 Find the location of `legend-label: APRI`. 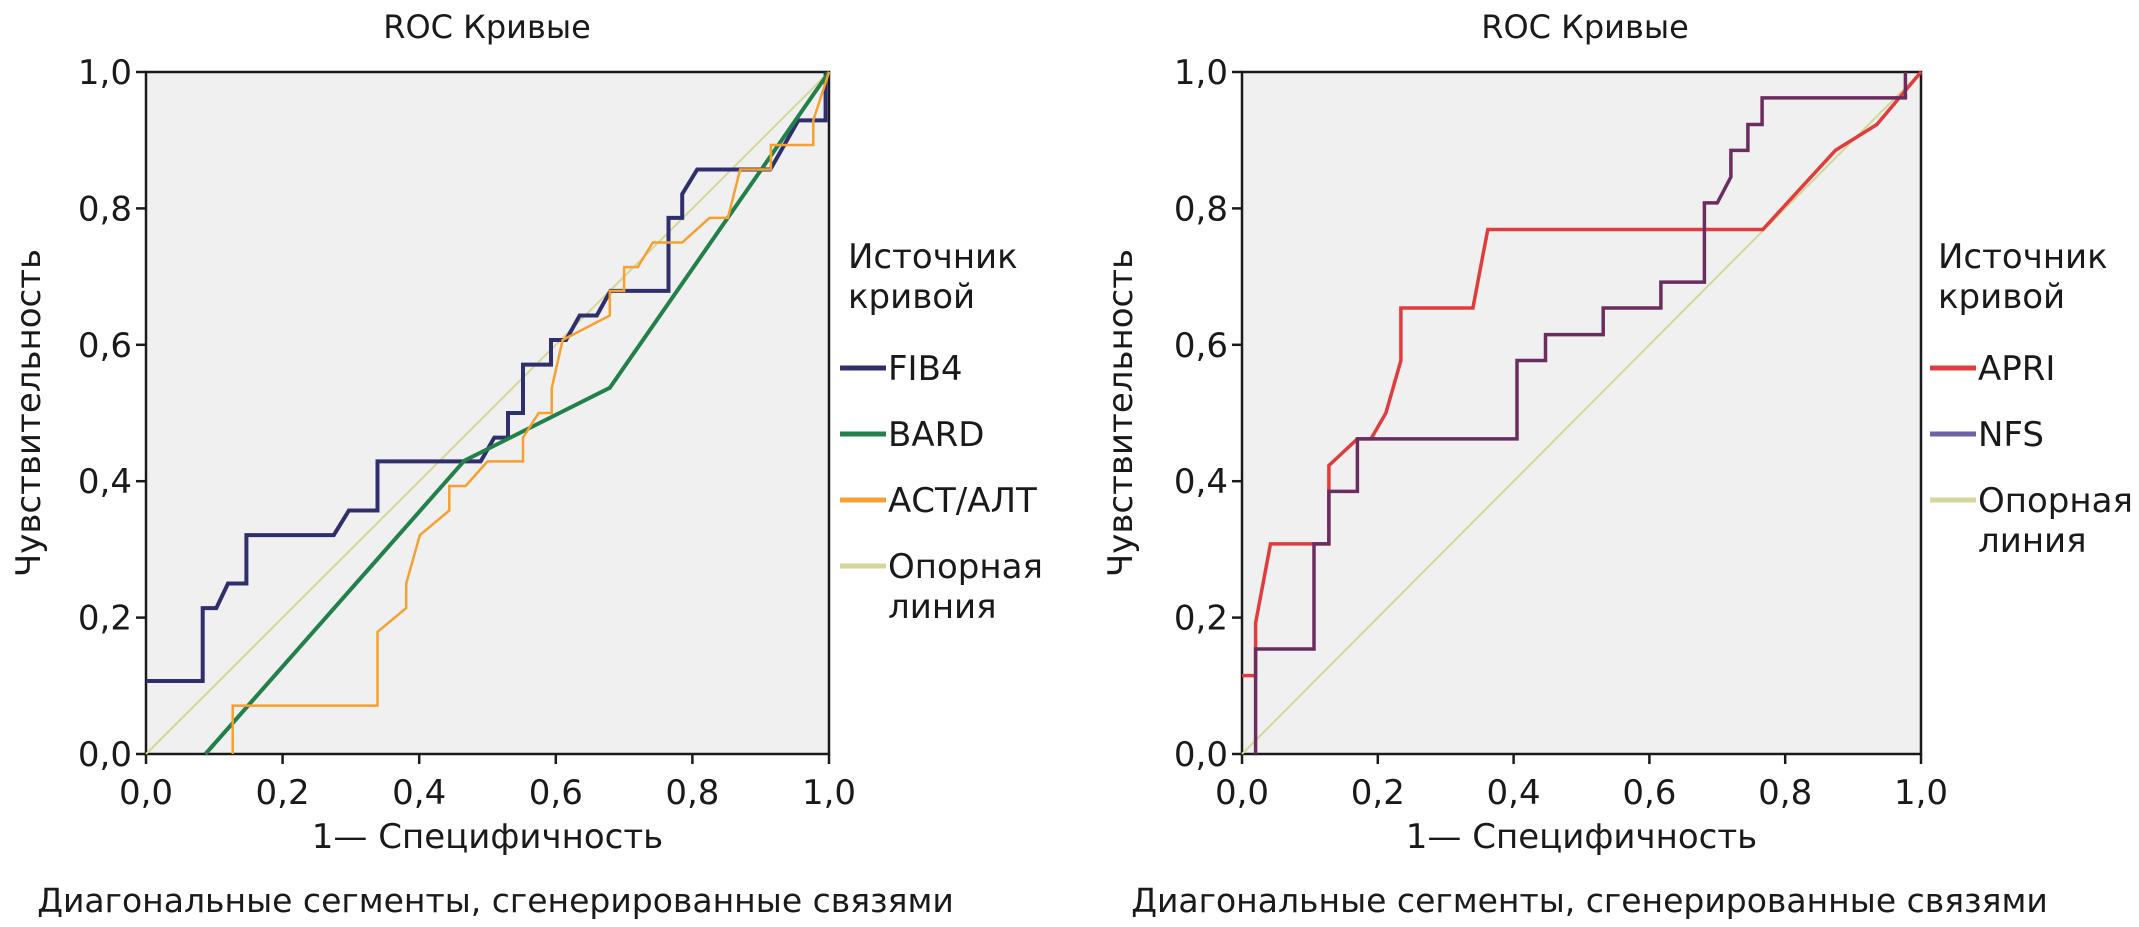

legend-label: APRI is located at coordinates (2016, 369).